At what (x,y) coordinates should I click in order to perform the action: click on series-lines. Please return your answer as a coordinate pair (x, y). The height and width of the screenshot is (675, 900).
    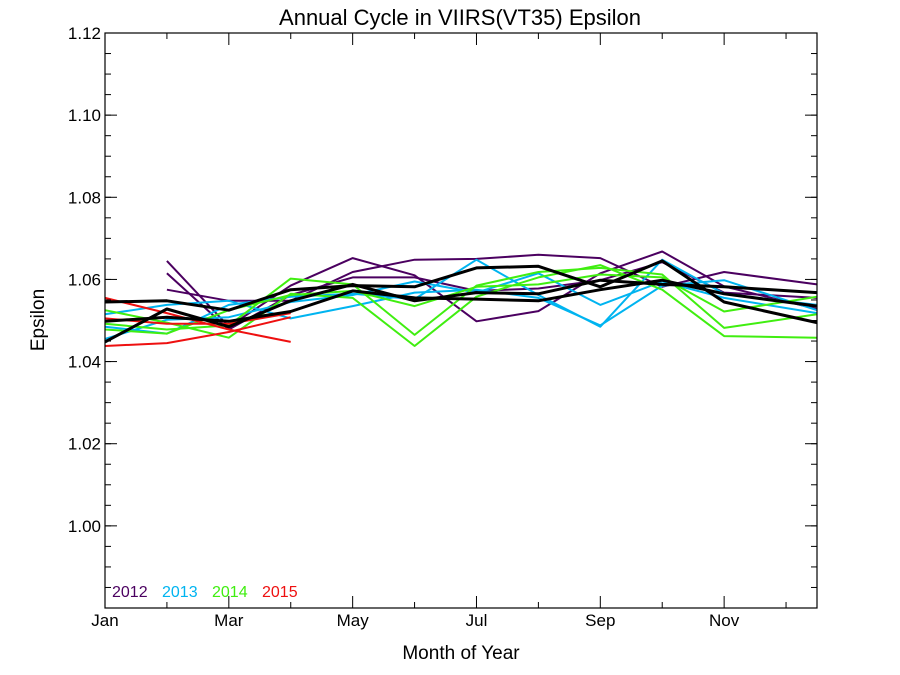
    Looking at the image, I should click on (461, 298).